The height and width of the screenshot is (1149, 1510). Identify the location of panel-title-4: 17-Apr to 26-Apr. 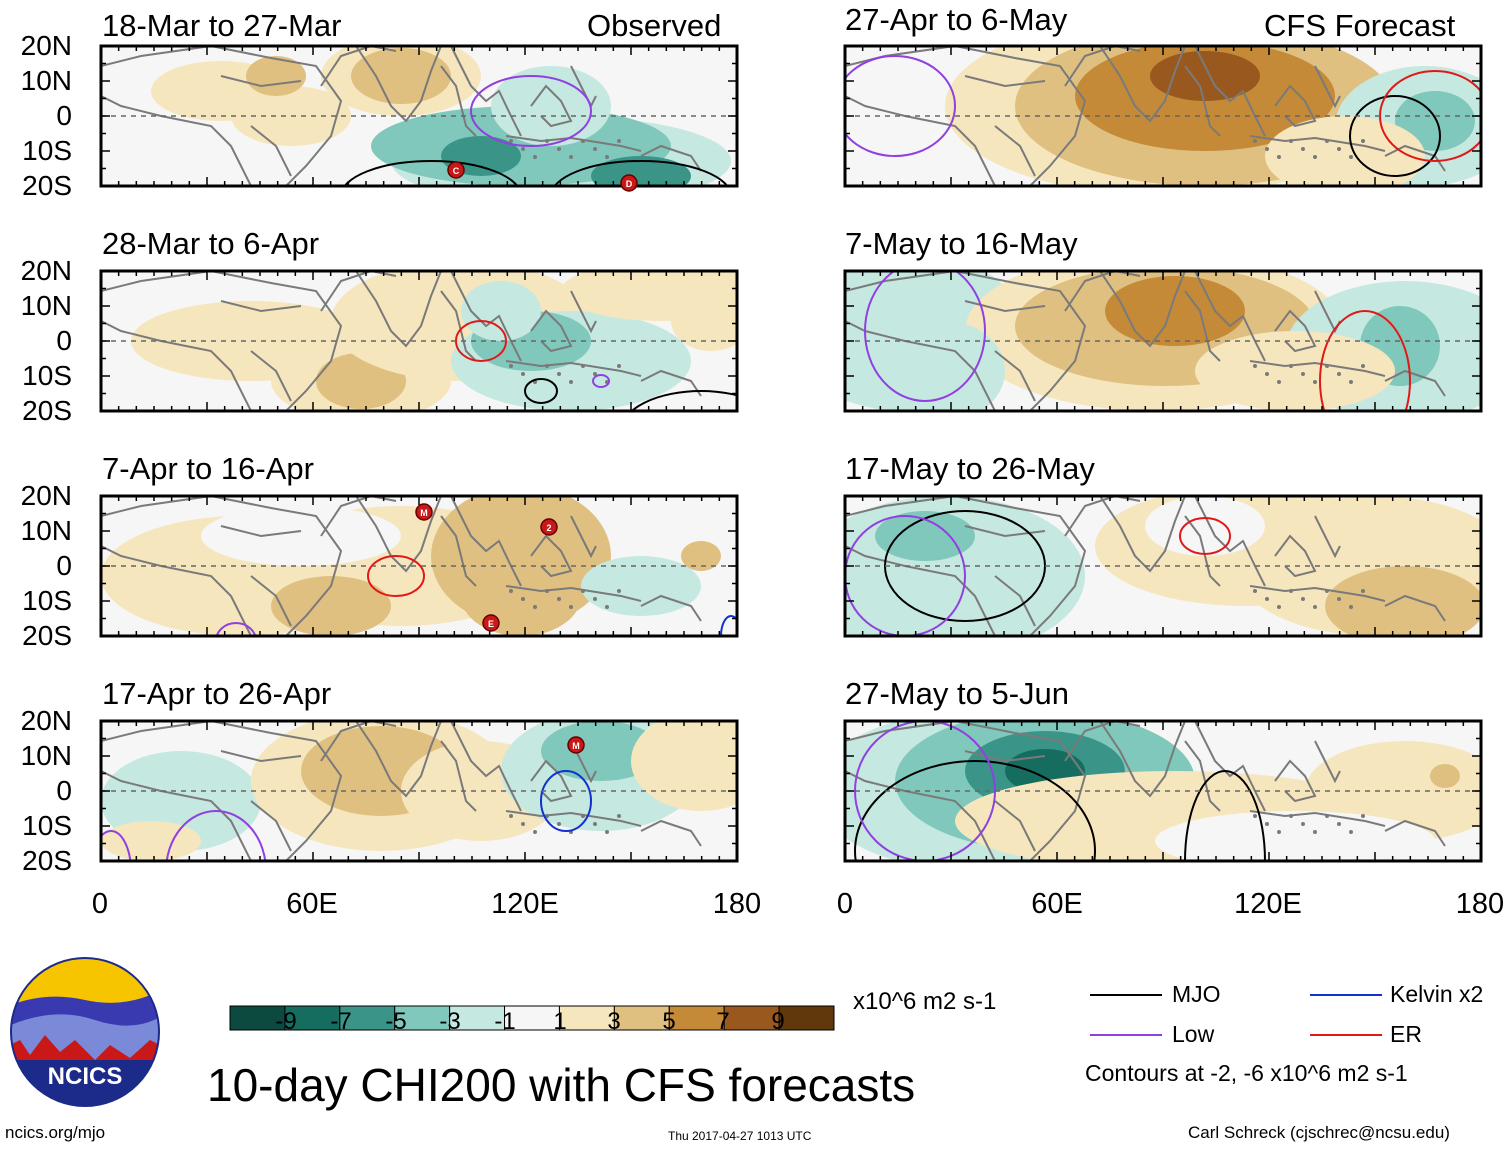
(217, 693).